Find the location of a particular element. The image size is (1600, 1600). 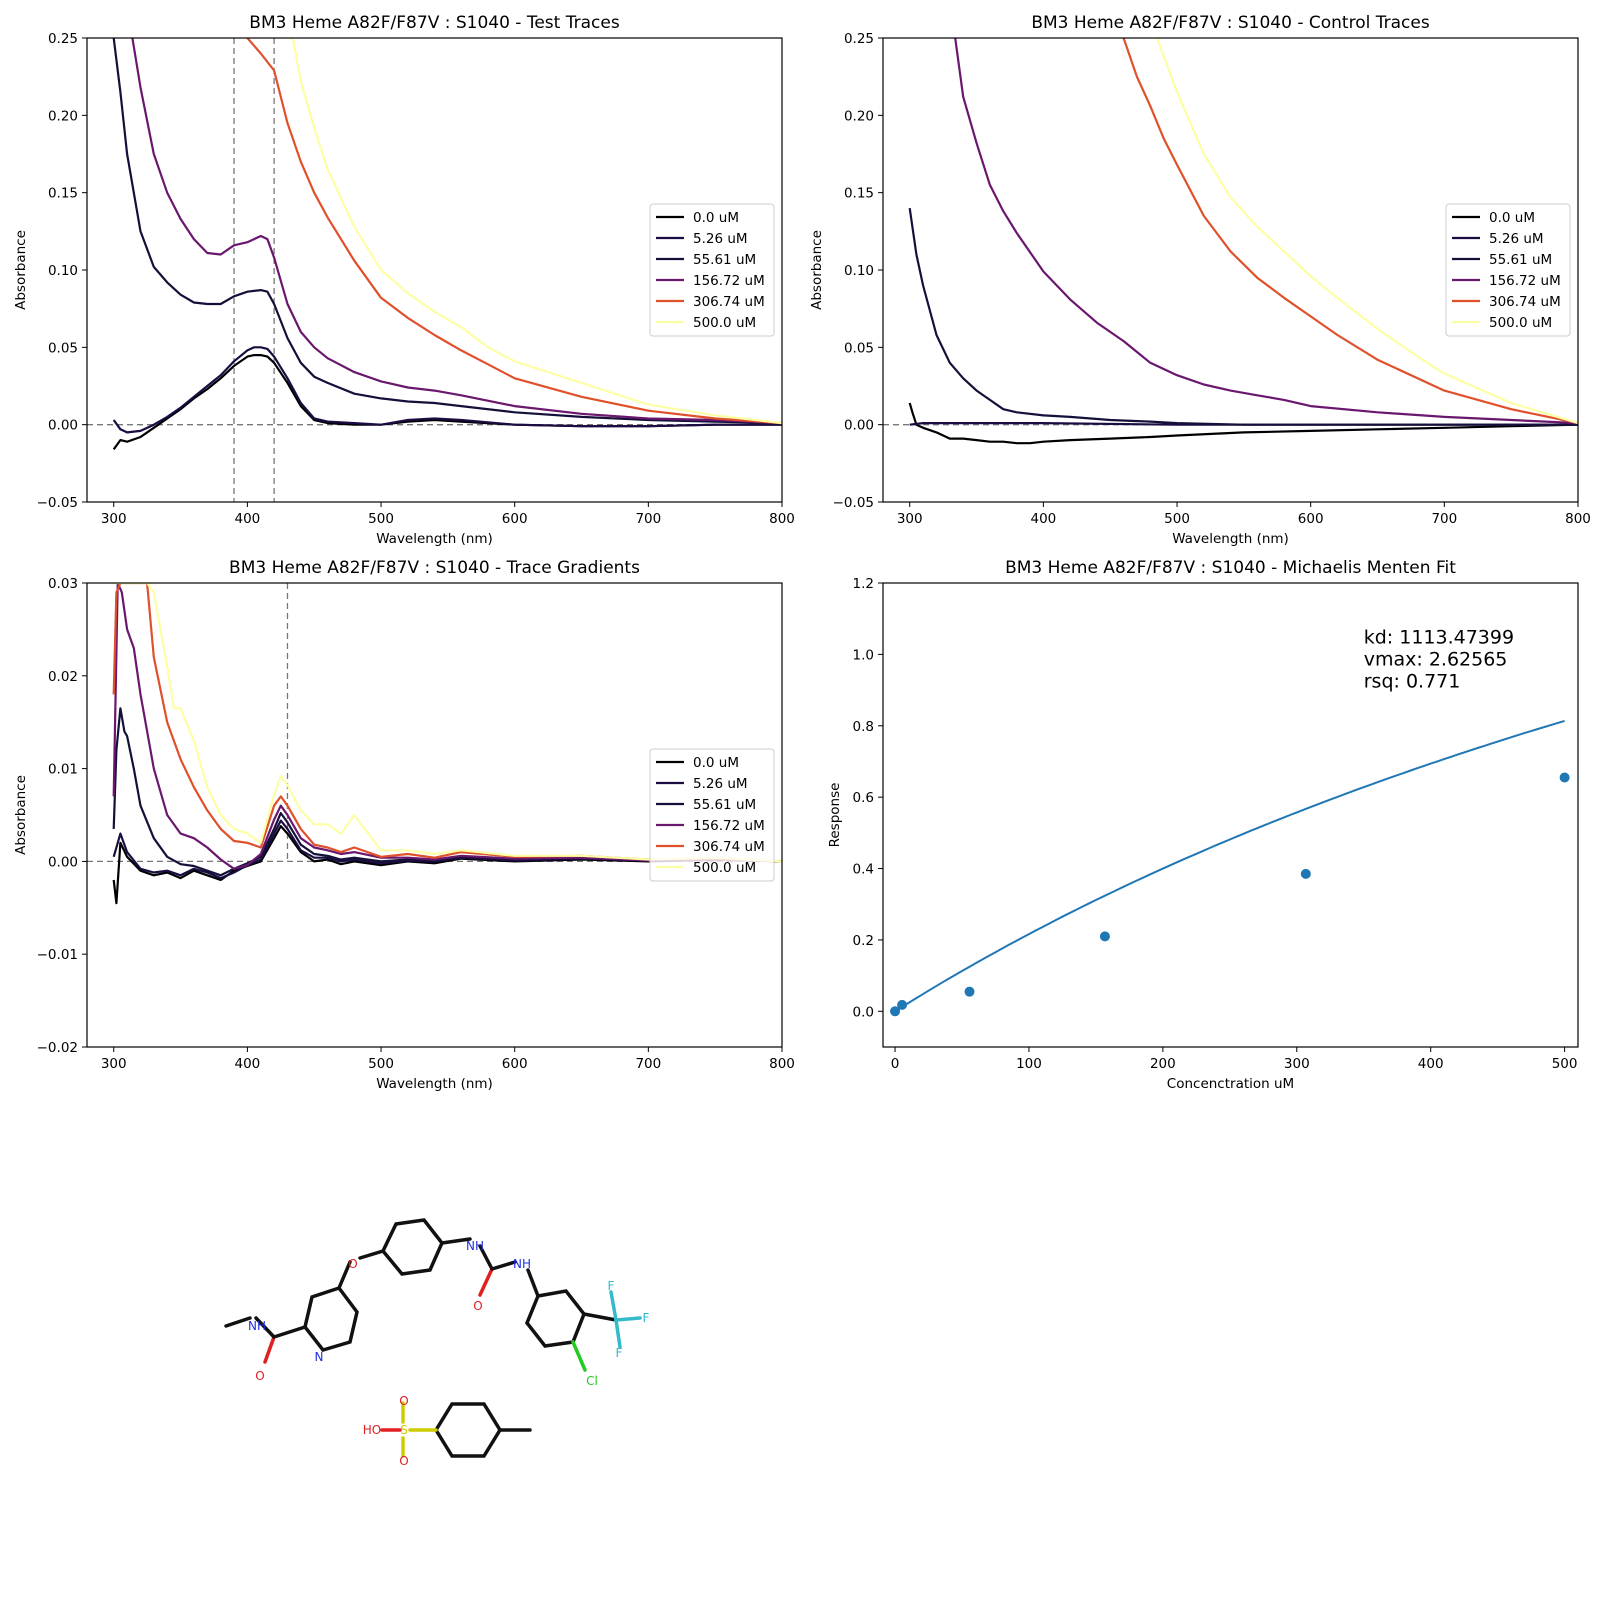

y-tick-label: −0.02 is located at coordinates (57, 1048).